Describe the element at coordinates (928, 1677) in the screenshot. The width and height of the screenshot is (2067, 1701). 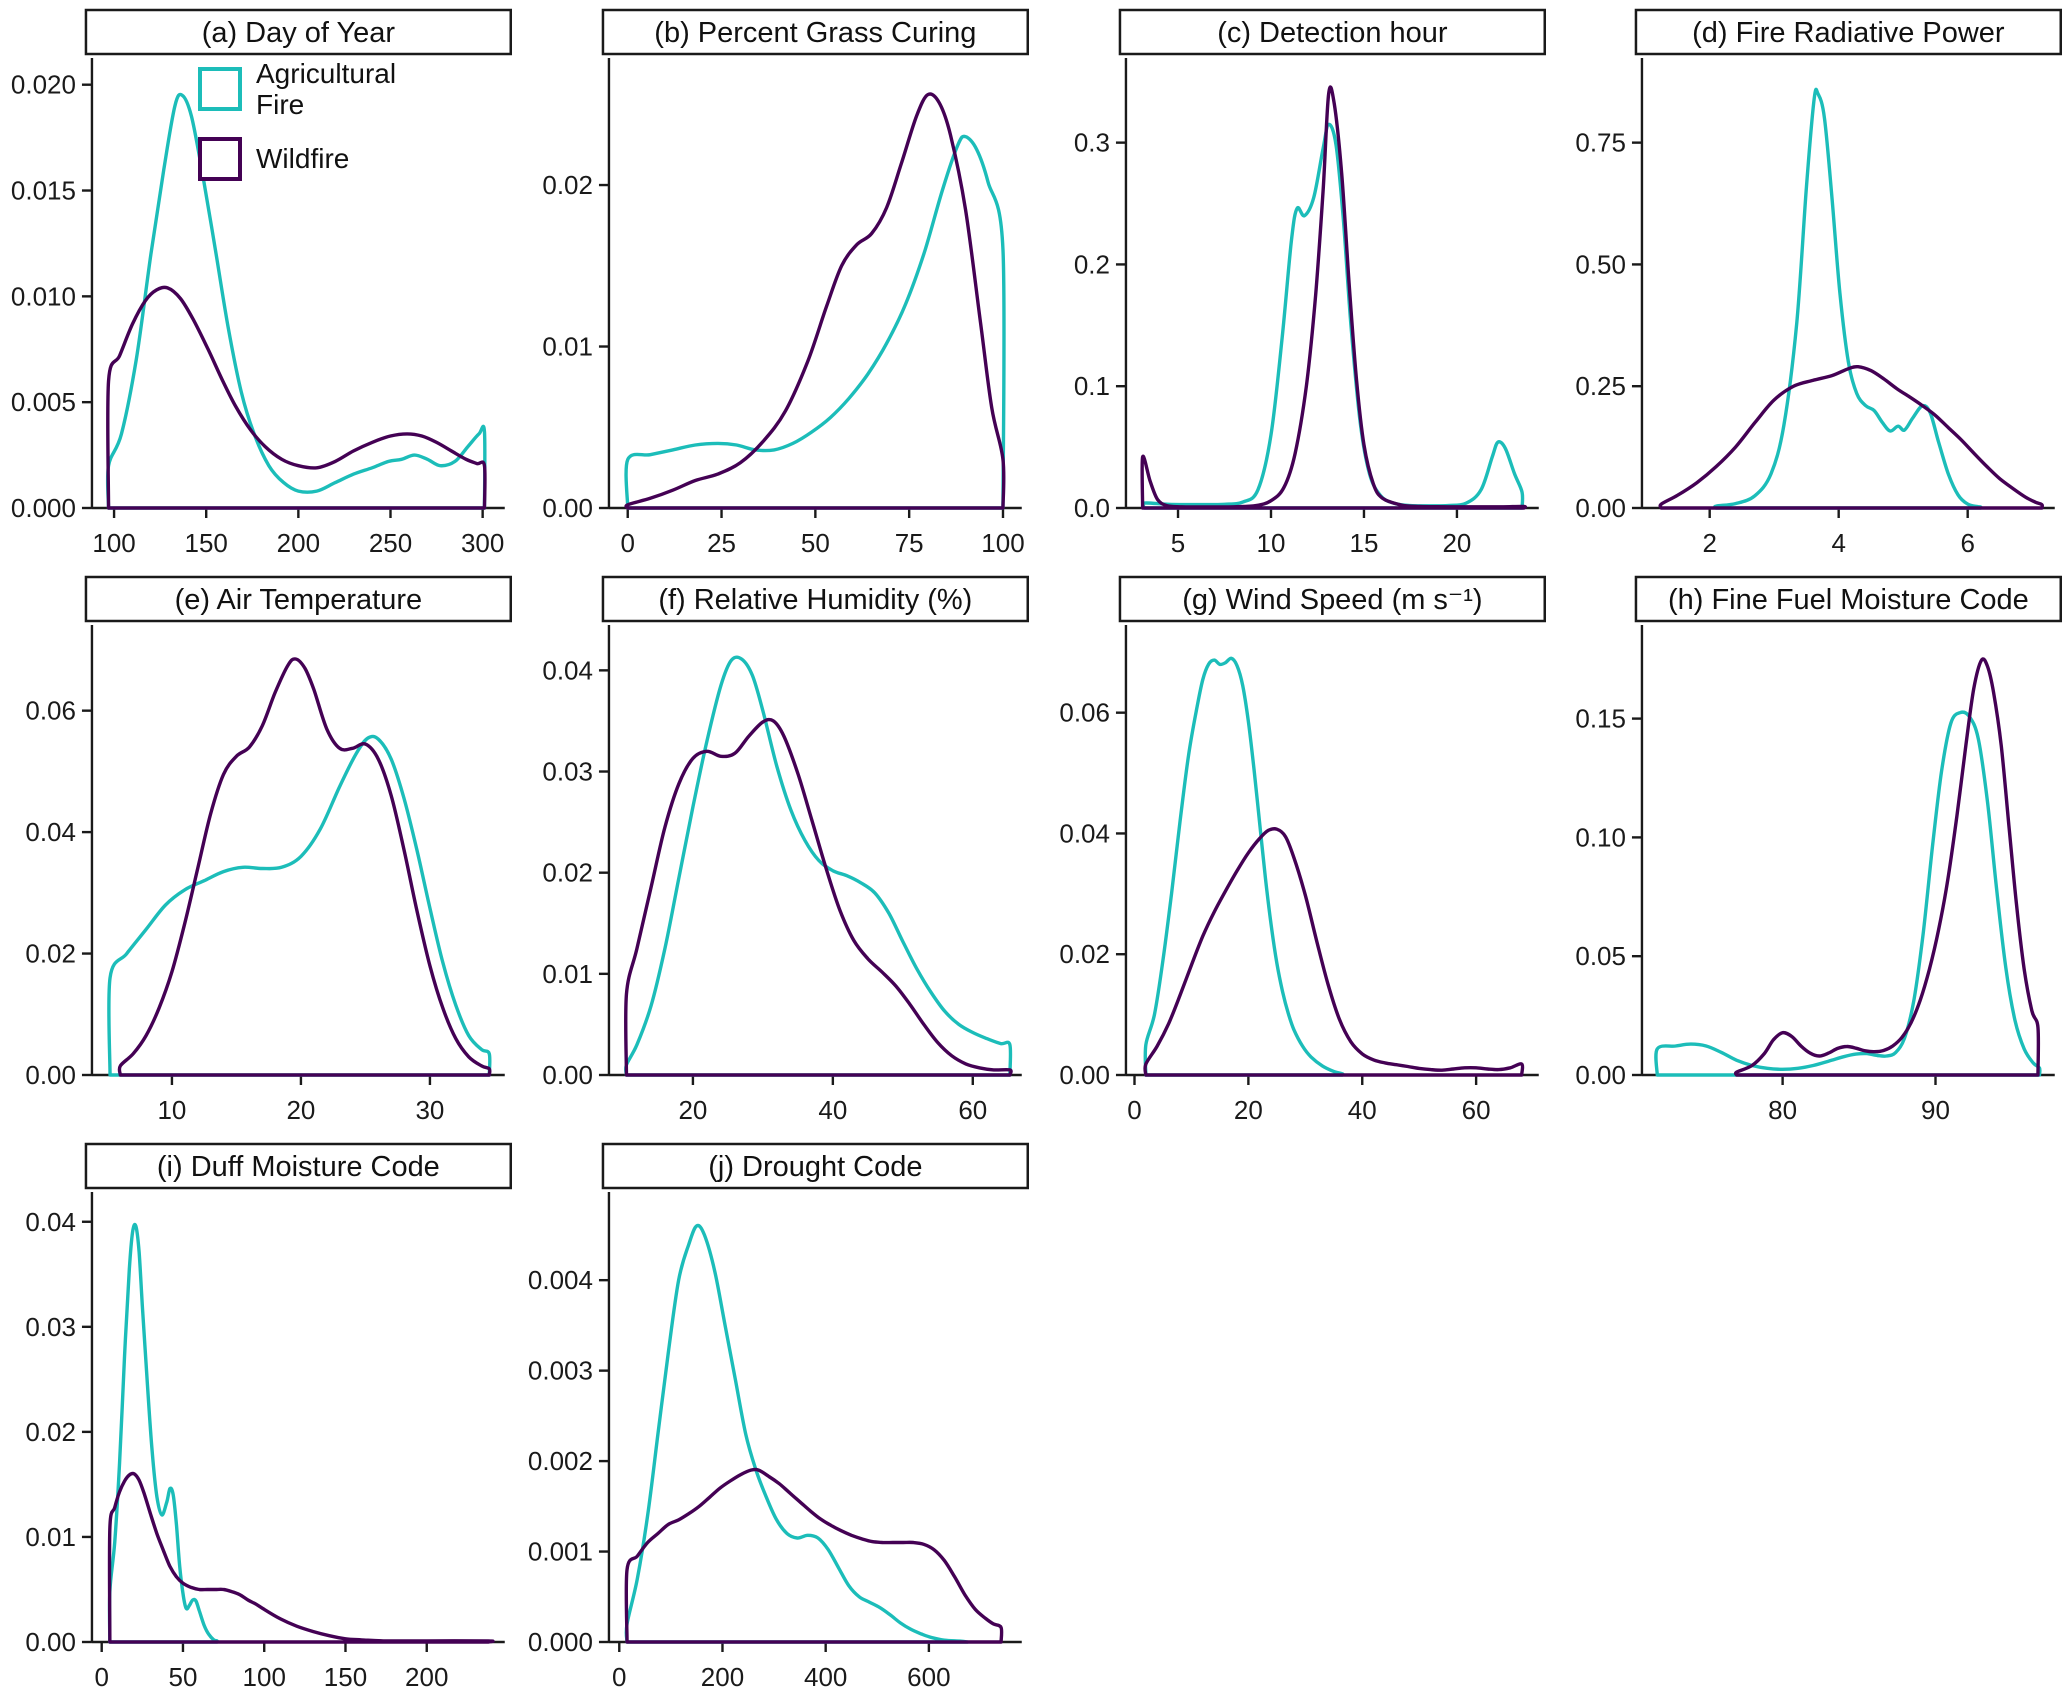
I see `svg-text: 600` at that location.